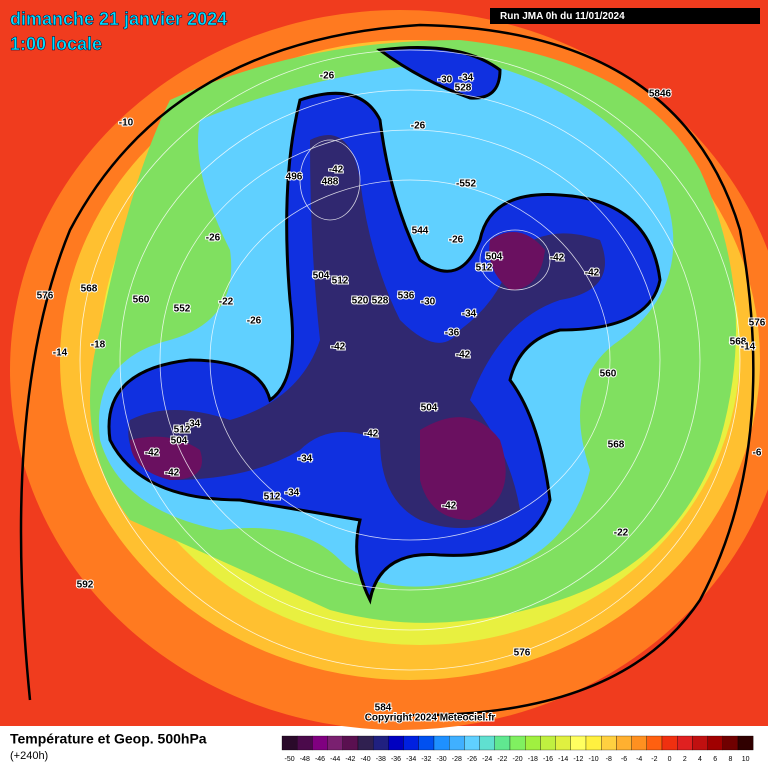  I want to click on copyright: Copyright 2024 Meteociel.fr, so click(430, 718).